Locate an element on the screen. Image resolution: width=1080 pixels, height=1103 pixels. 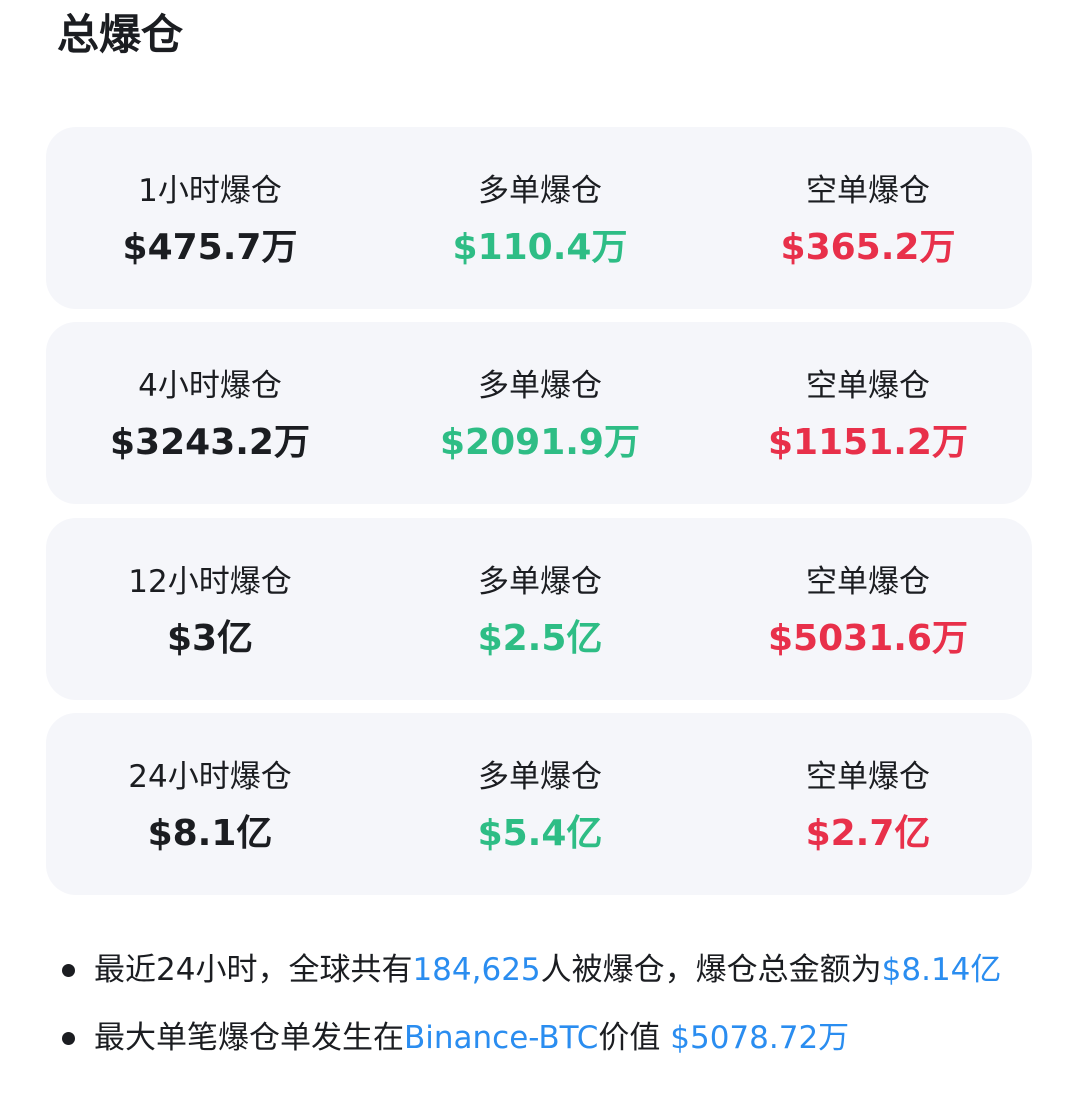
note-text: 价值 is located at coordinates (634, 1038).